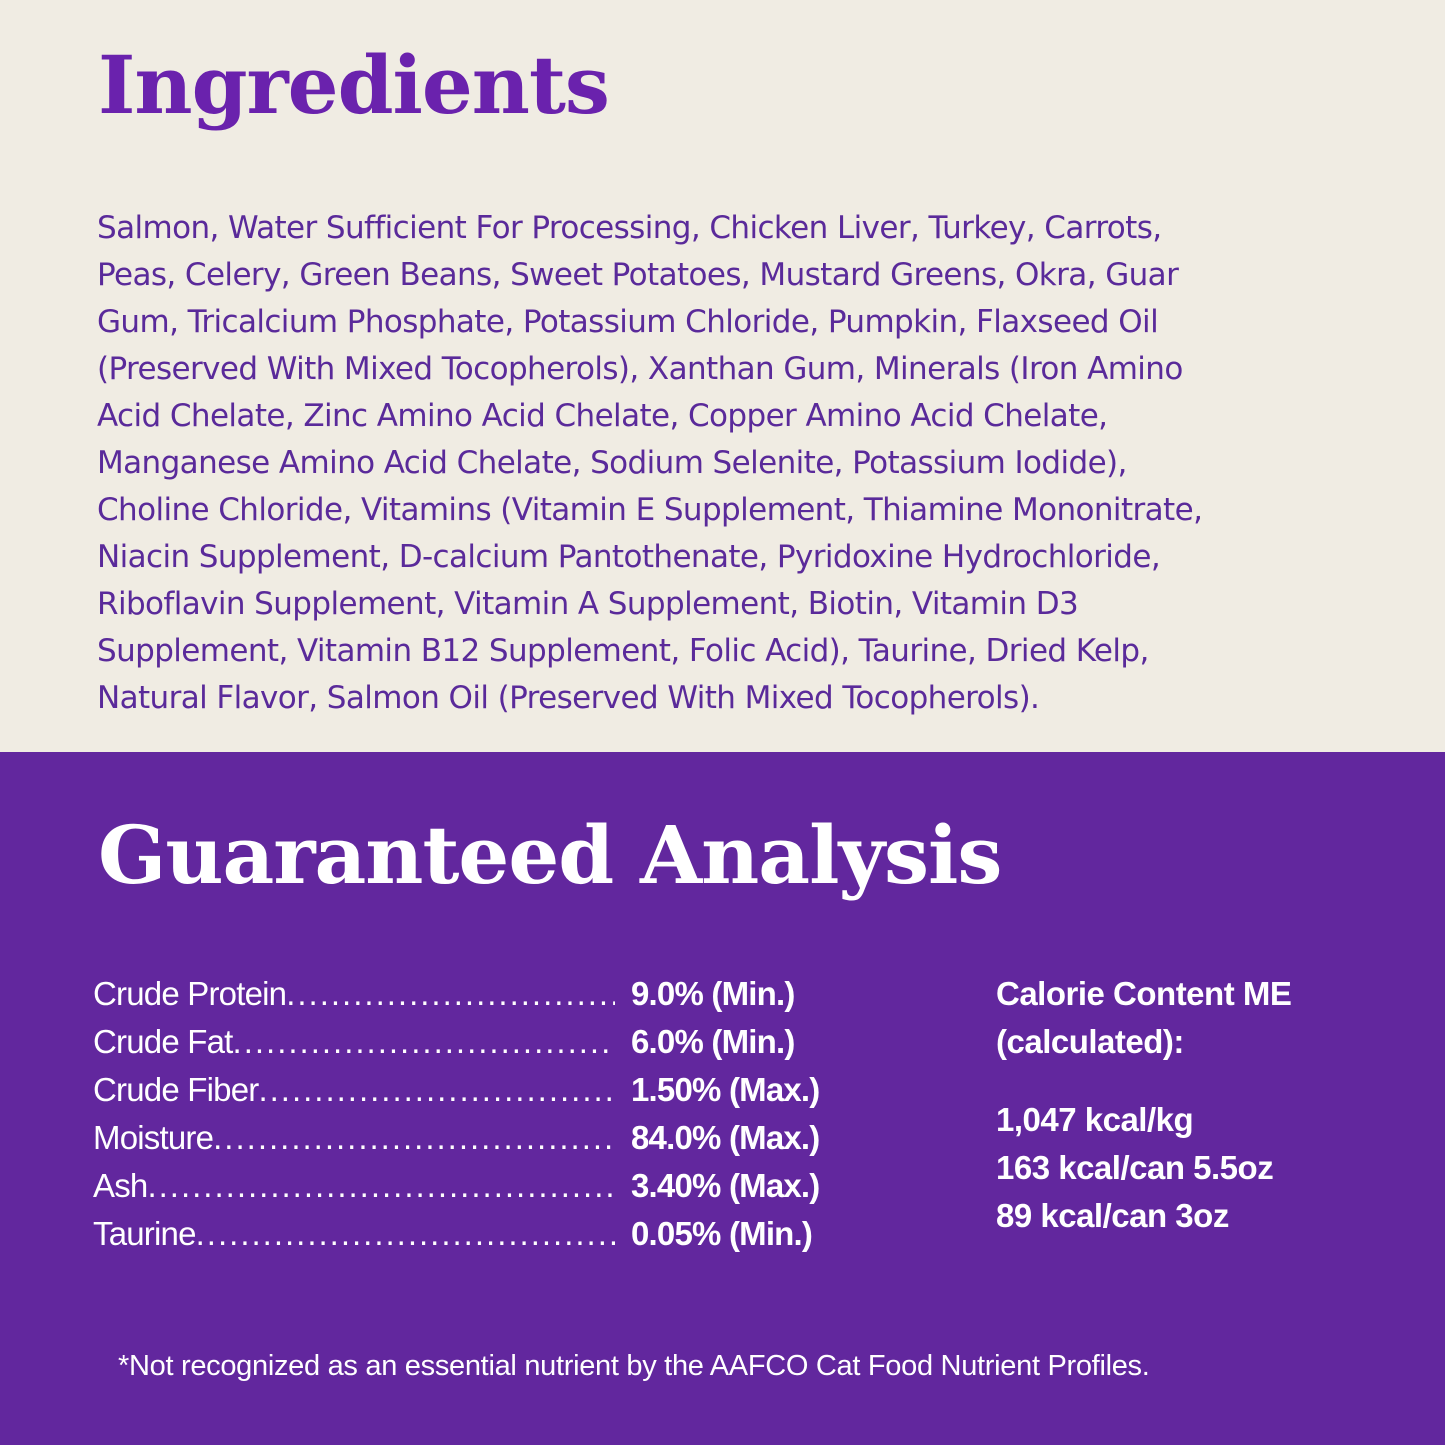  What do you see at coordinates (1135, 1167) in the screenshot?
I see `calorie-value: 163 kcal/can 5.5oz` at bounding box center [1135, 1167].